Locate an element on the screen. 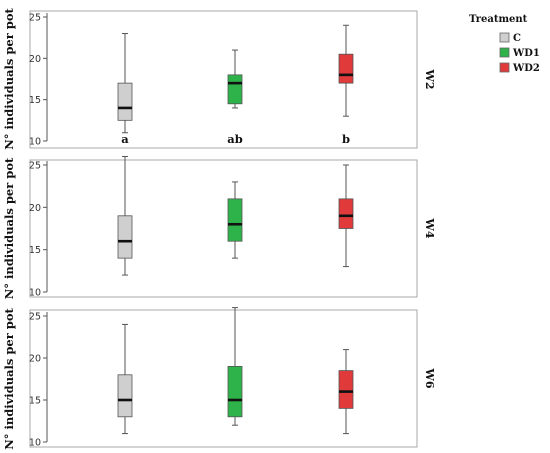 This screenshot has height=453, width=550. panel-strip-label: W2 is located at coordinates (429, 78).